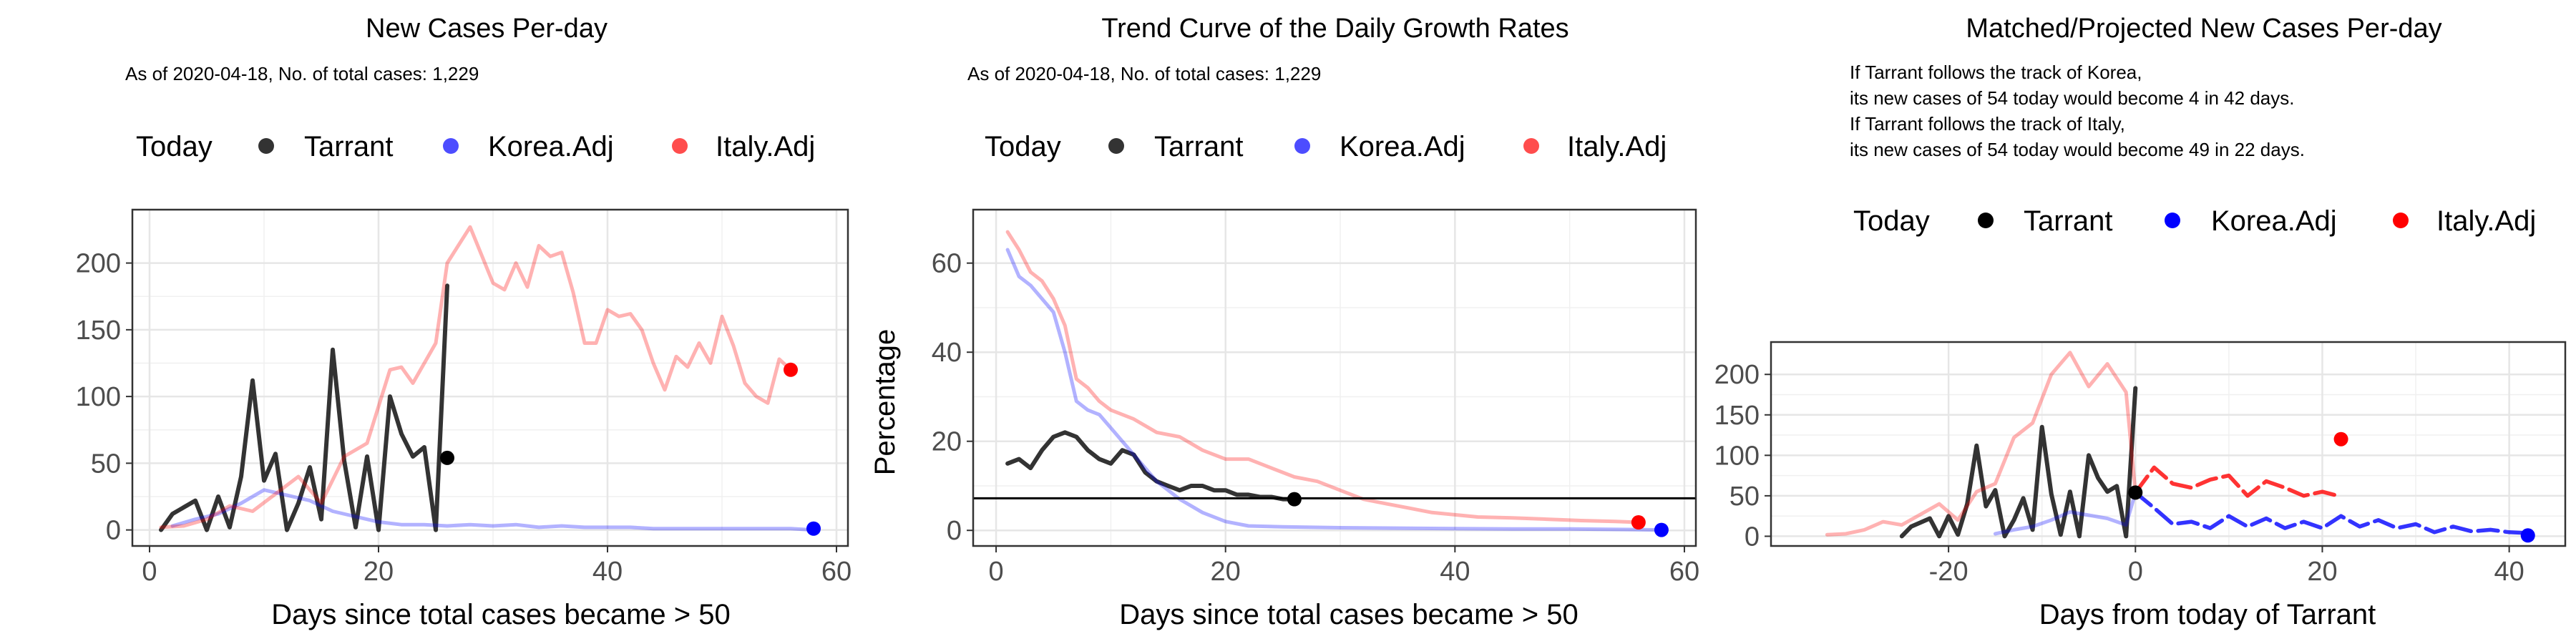 This screenshot has height=644, width=2576. What do you see at coordinates (500, 614) in the screenshot?
I see `panel-1-xlabel: Days since total cases became > 50` at bounding box center [500, 614].